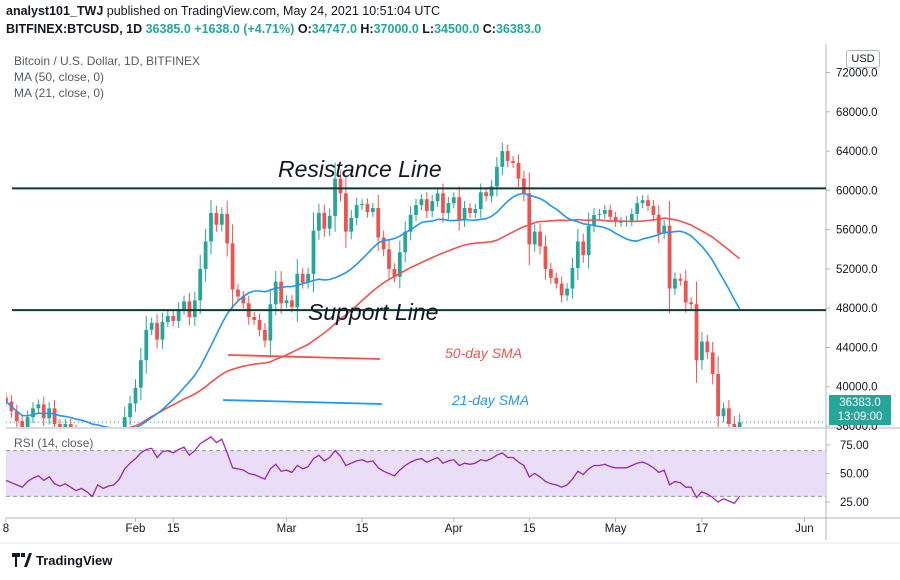 The width and height of the screenshot is (900, 580). What do you see at coordinates (857, 231) in the screenshot?
I see `price-tick-label: 56000.0` at bounding box center [857, 231].